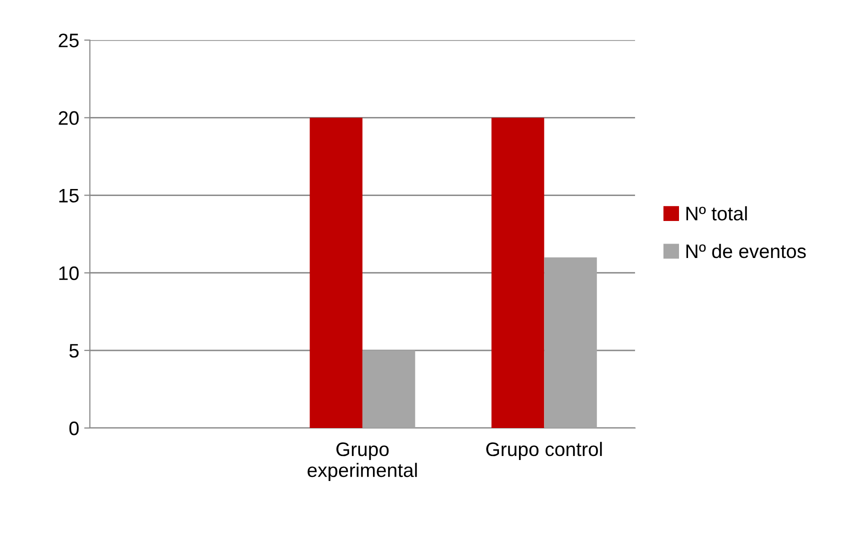 This screenshot has height=535, width=864. What do you see at coordinates (68, 41) in the screenshot?
I see `y-tick-label: 25` at bounding box center [68, 41].